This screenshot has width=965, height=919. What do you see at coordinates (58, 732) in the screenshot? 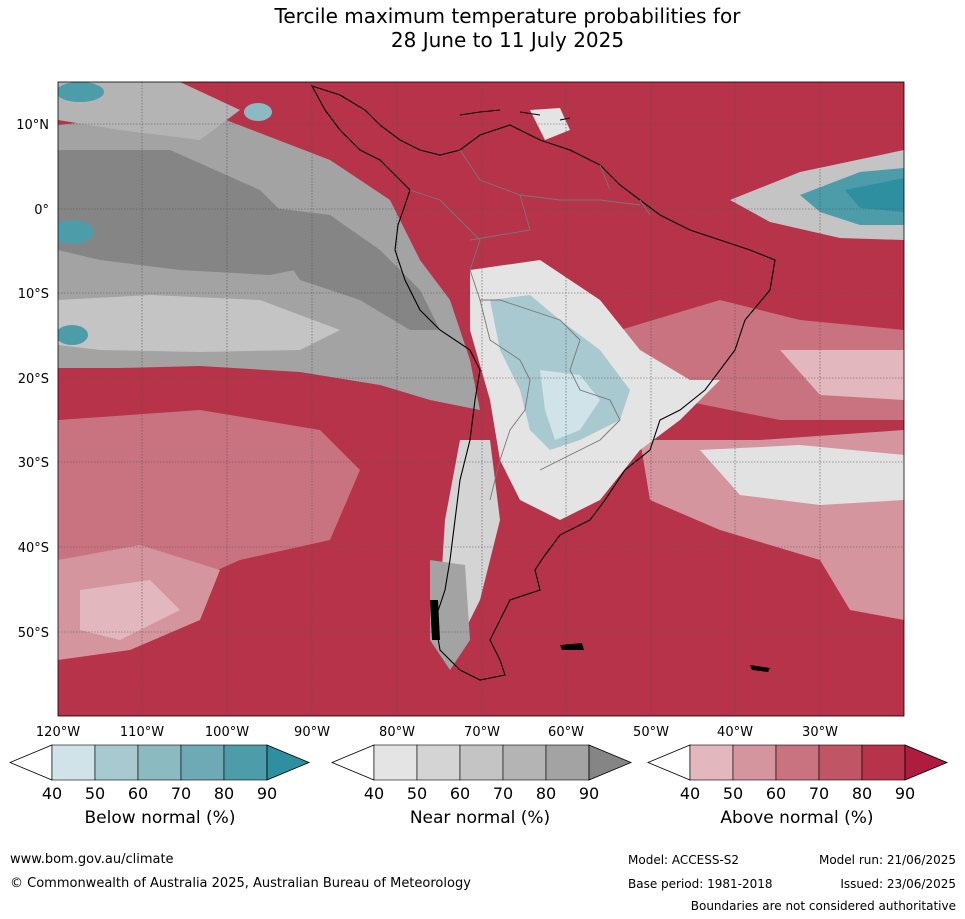
I see `lon-label-120w: 120°W` at bounding box center [58, 732].